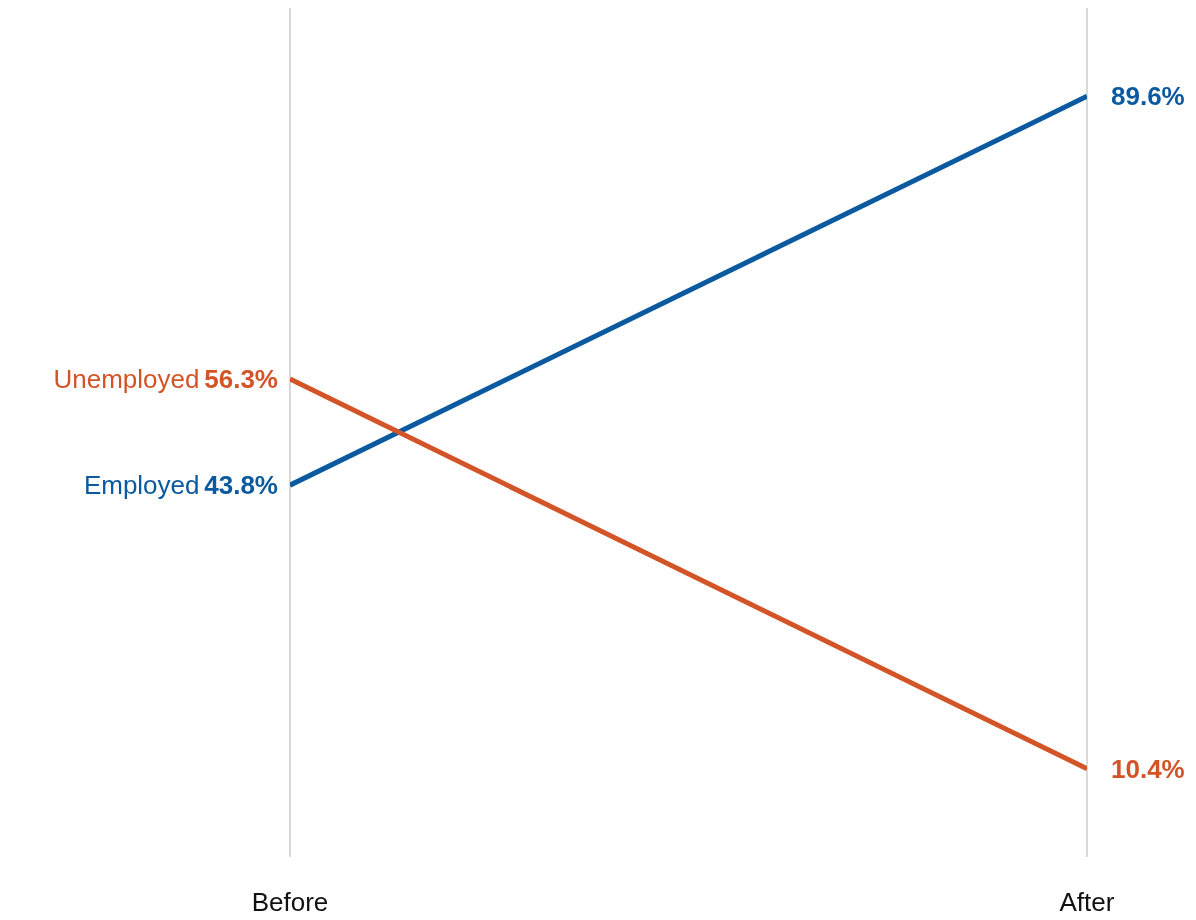 The width and height of the screenshot is (1196, 920). What do you see at coordinates (126, 379) in the screenshot?
I see `text: Unemployed` at bounding box center [126, 379].